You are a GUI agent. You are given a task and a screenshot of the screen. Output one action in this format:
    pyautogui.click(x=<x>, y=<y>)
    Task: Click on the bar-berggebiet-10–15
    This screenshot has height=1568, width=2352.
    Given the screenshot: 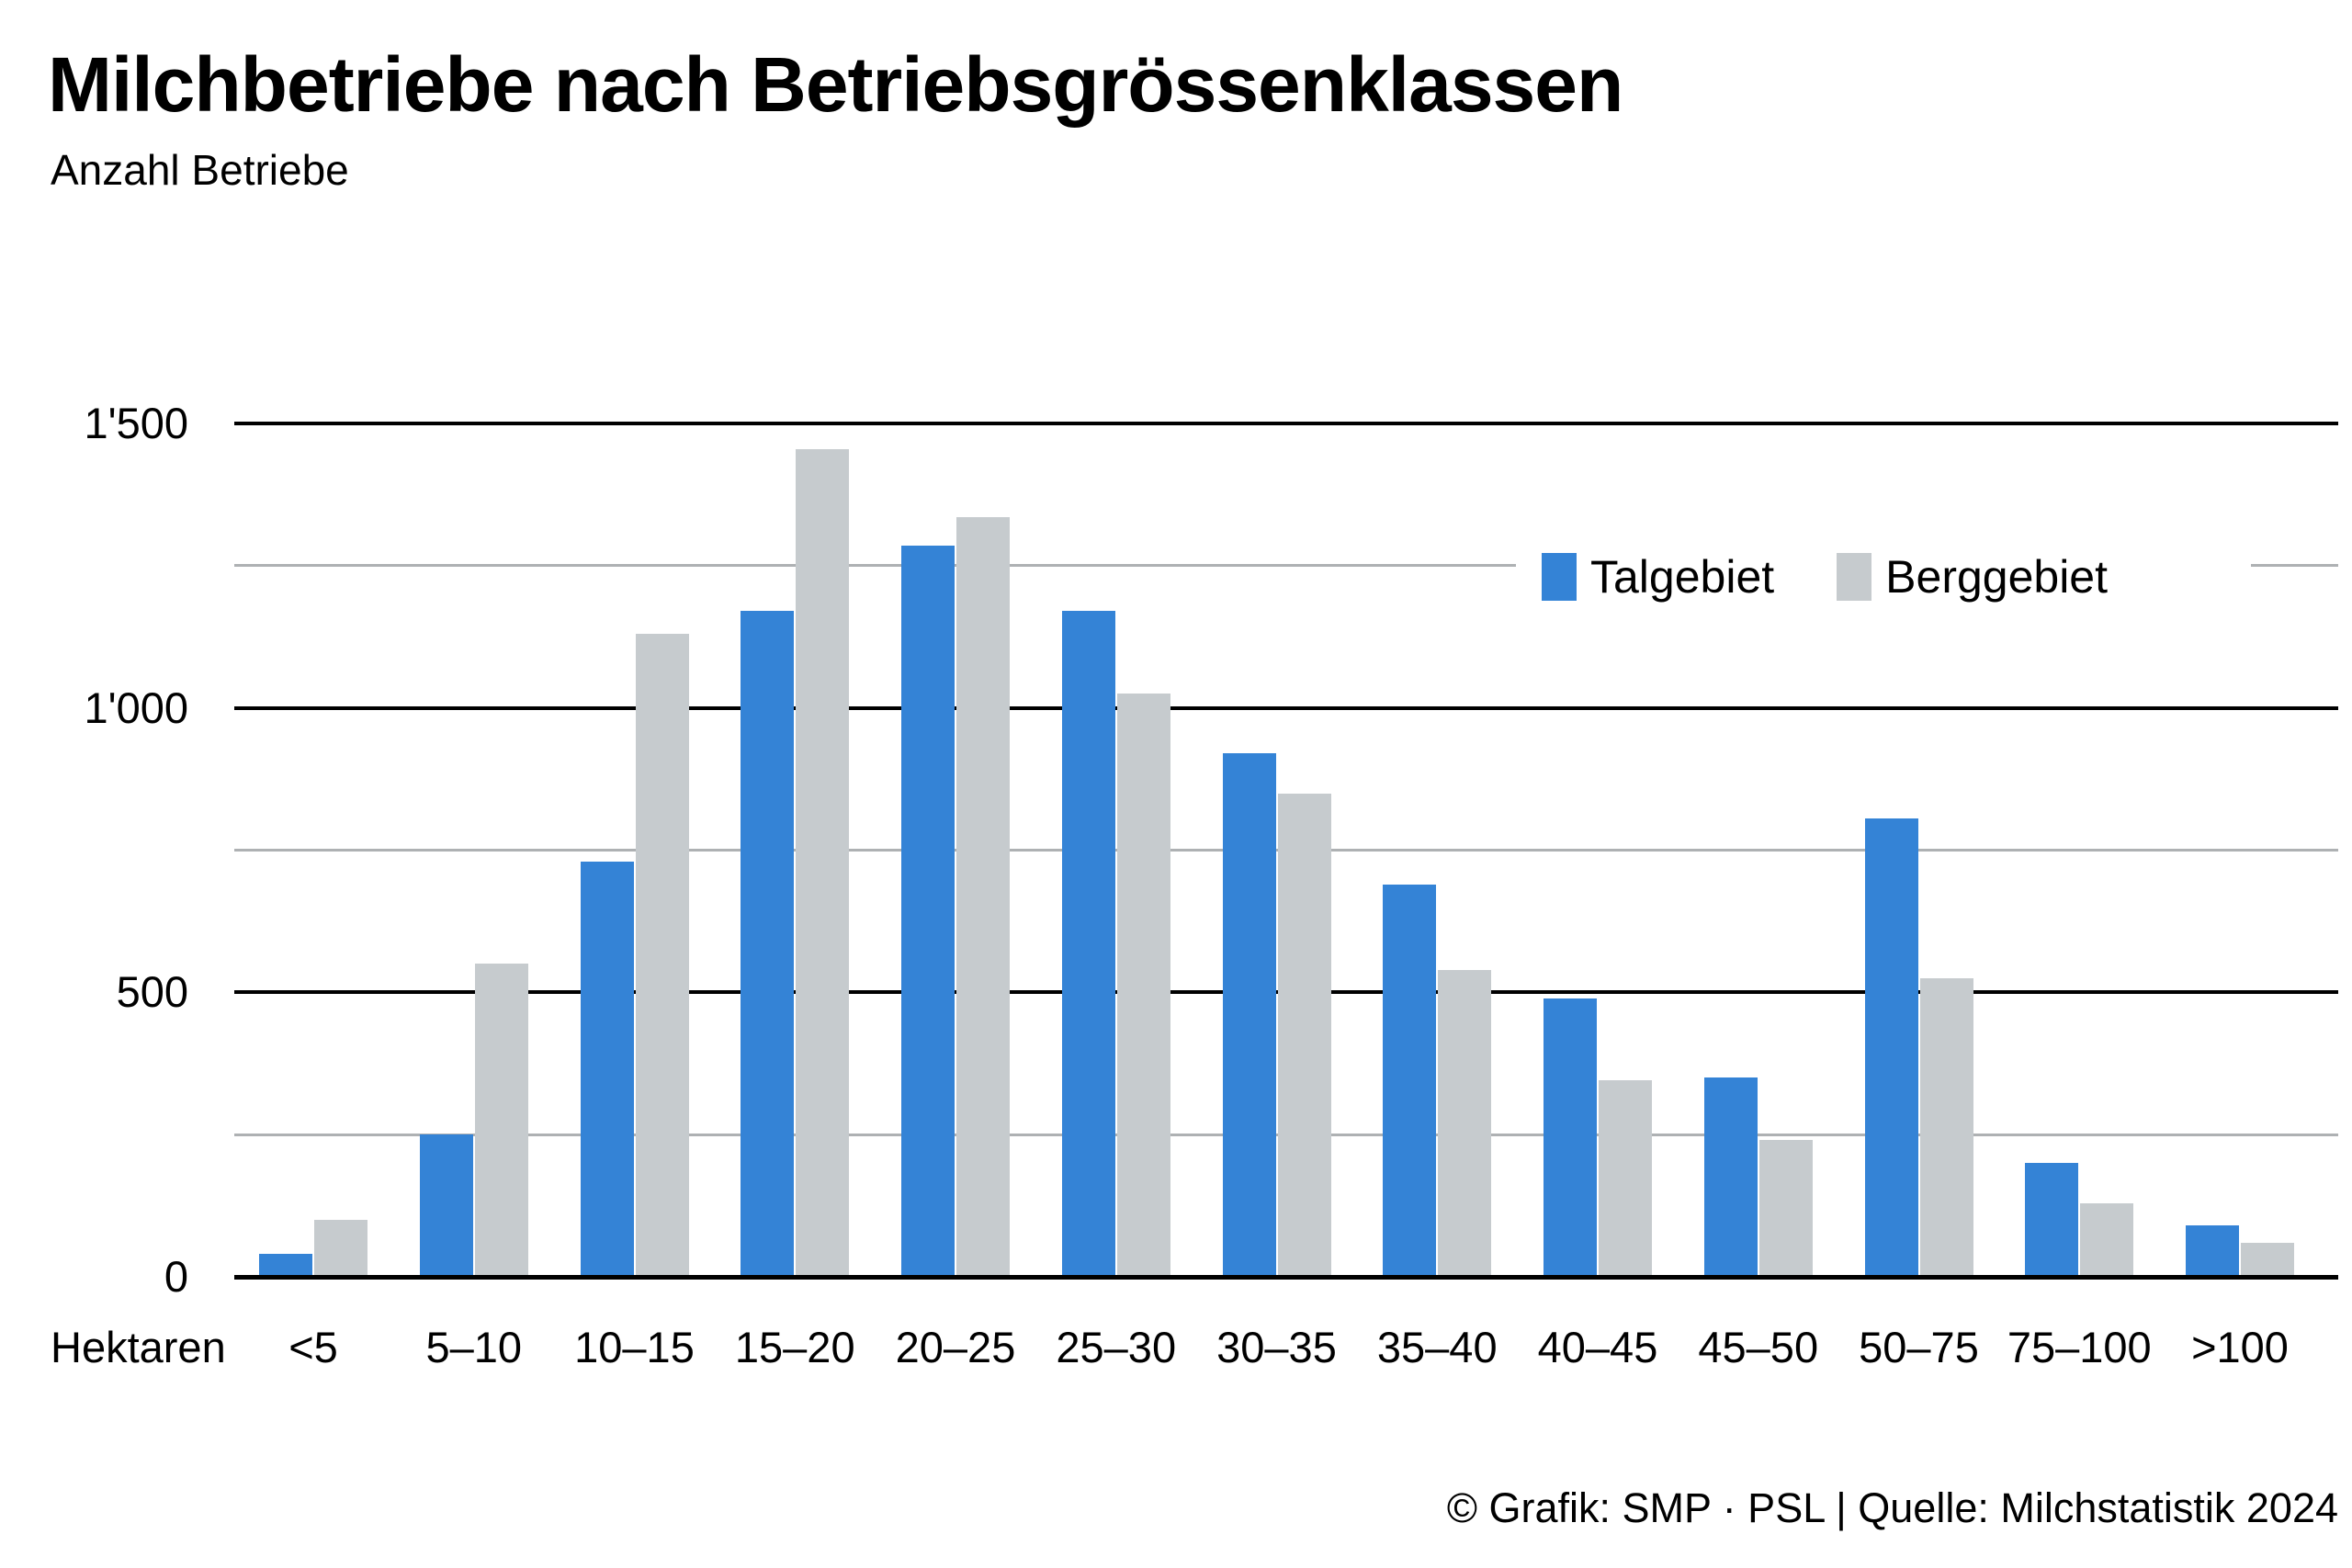 What is the action you would take?
    pyautogui.click(x=662, y=955)
    